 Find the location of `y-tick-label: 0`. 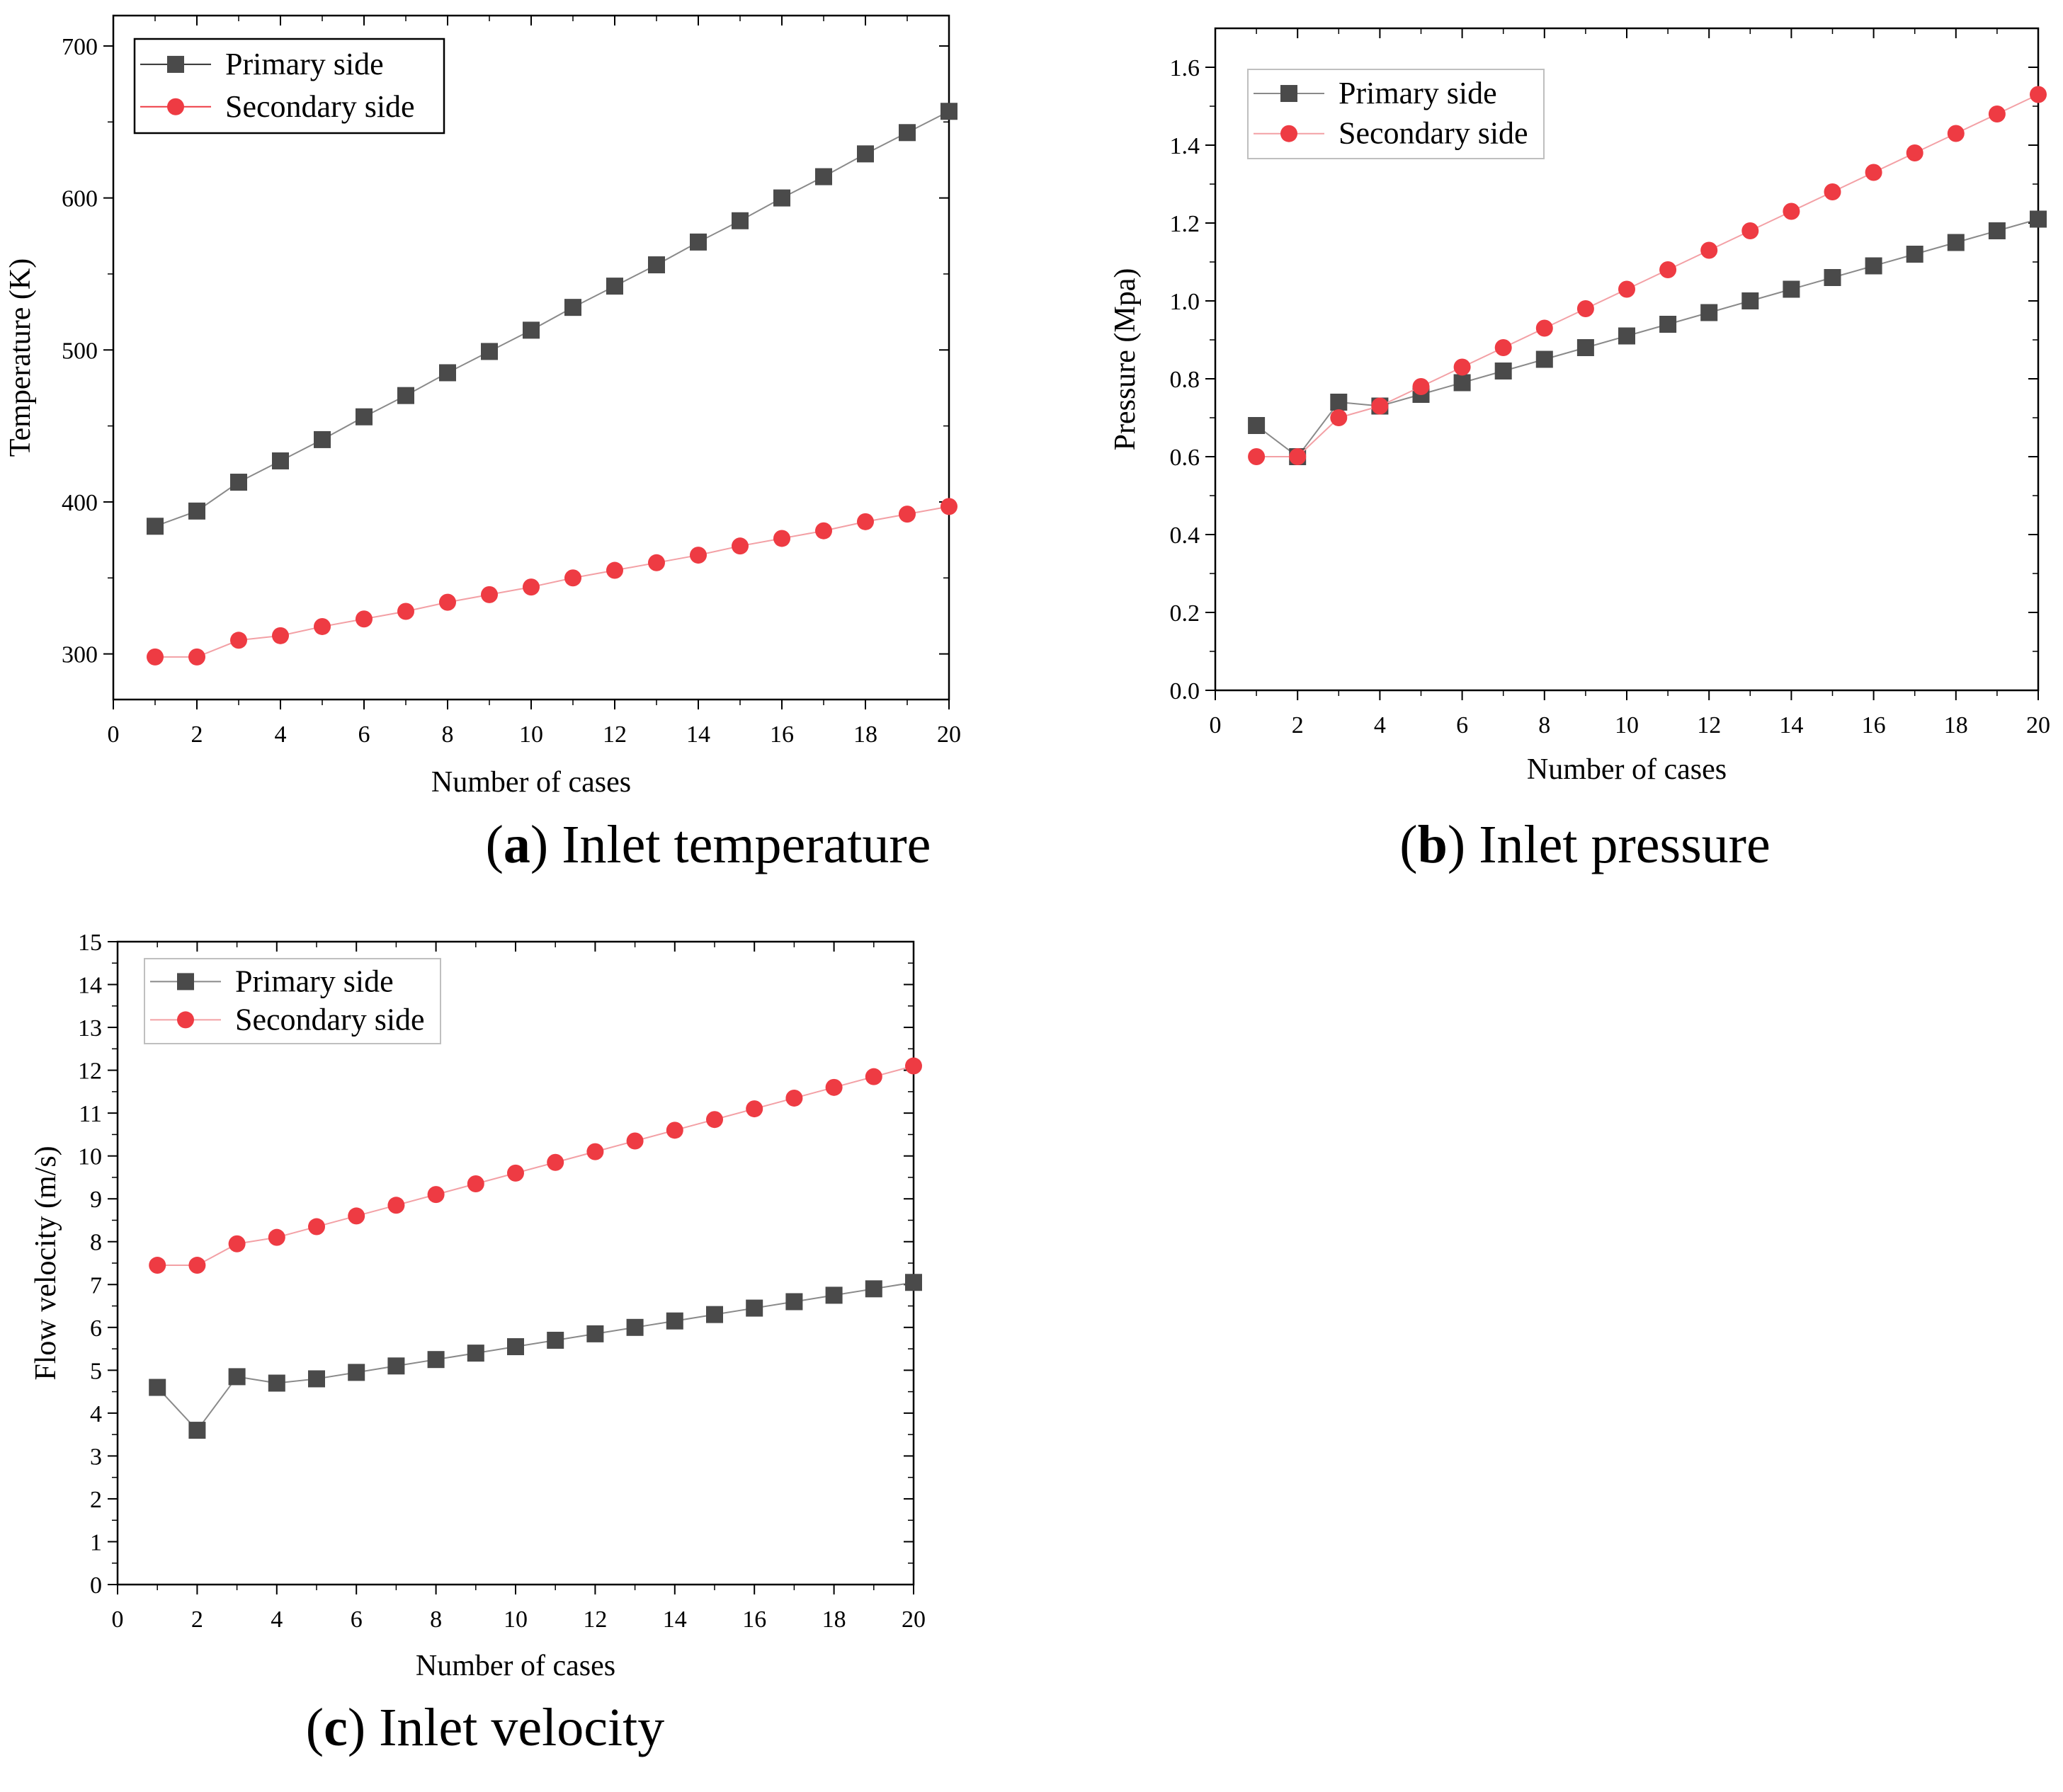

y-tick-label: 0 is located at coordinates (96, 1586).